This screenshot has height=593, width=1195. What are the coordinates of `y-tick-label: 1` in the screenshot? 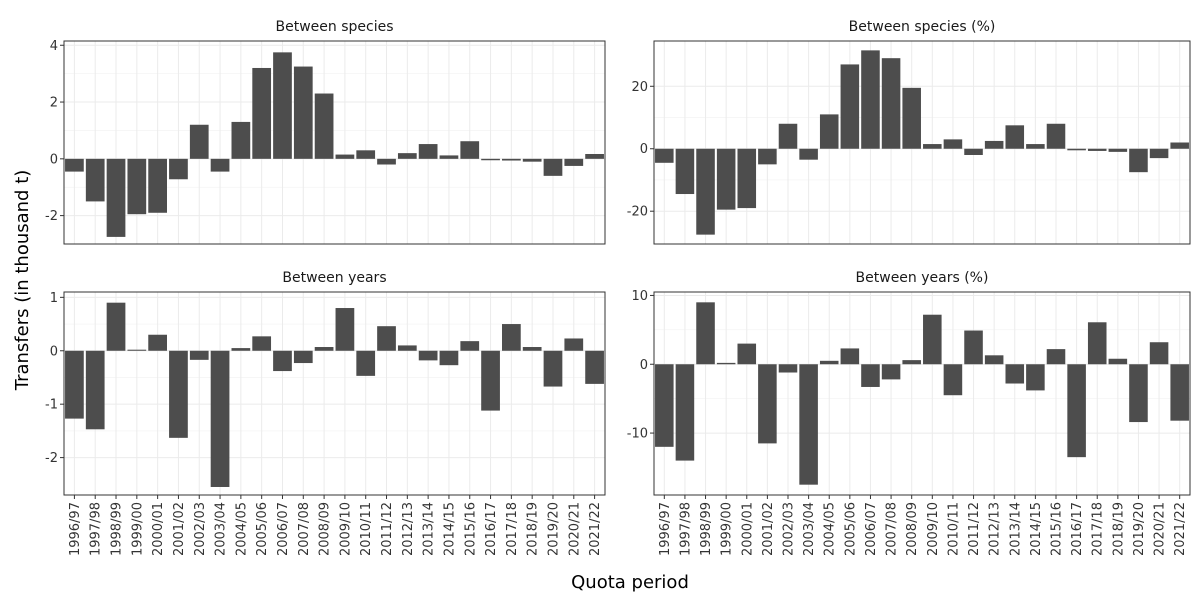 It's located at (54, 298).